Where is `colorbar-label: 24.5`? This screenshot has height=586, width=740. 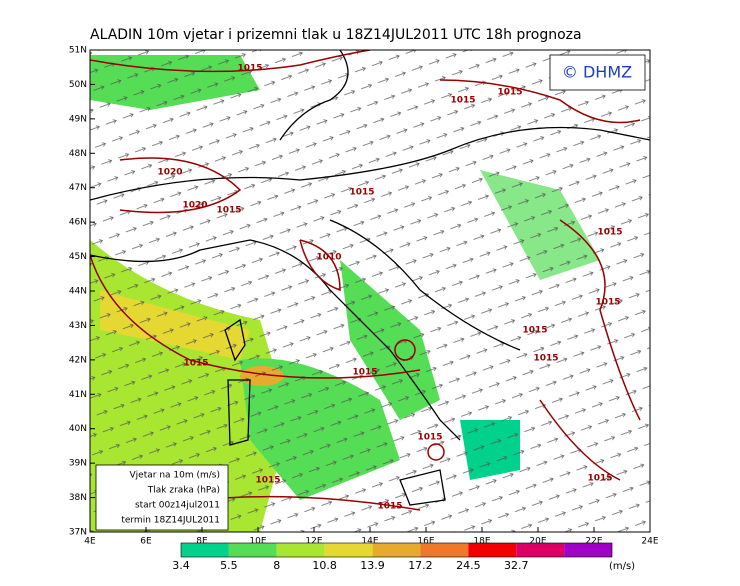 colorbar-label: 24.5 is located at coordinates (468, 565).